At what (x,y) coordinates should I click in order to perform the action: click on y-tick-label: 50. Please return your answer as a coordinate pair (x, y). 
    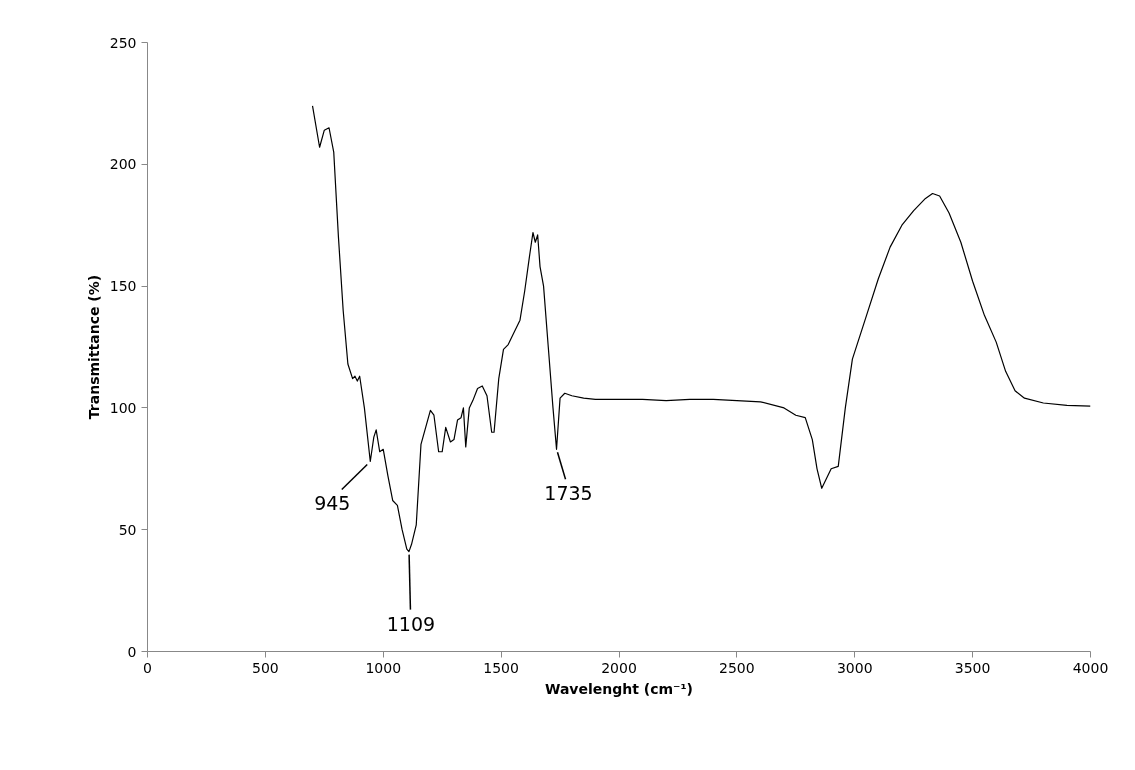
    Looking at the image, I should click on (127, 529).